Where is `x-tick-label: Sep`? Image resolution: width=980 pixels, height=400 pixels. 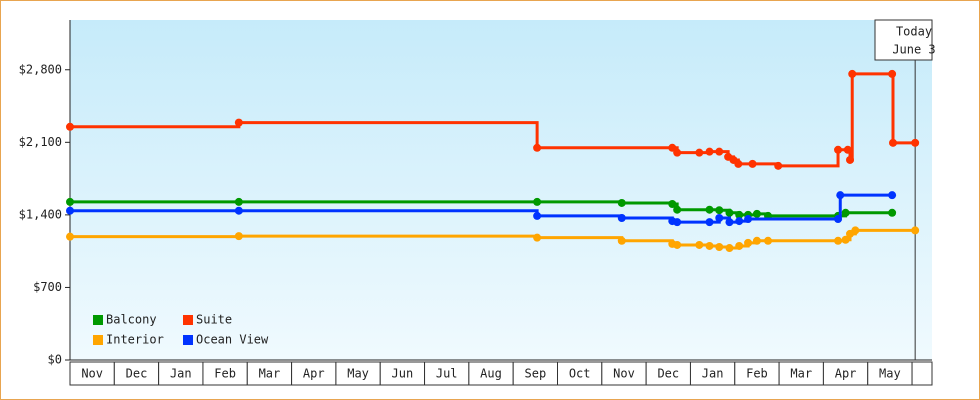 x-tick-label: Sep is located at coordinates (536, 374).